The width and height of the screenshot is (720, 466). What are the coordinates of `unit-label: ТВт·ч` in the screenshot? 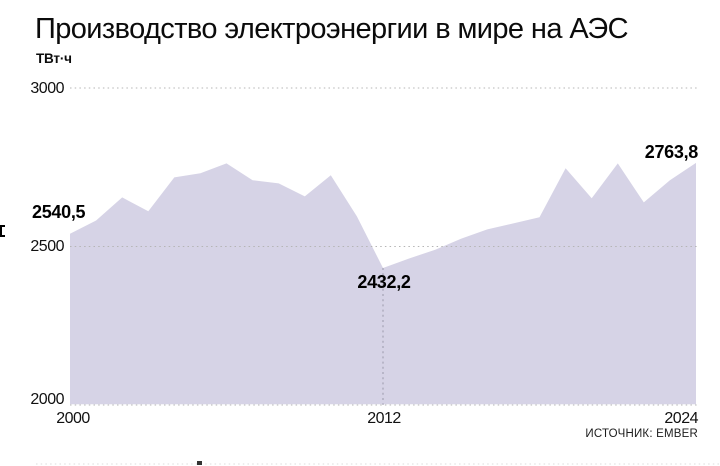 It's located at (54, 58).